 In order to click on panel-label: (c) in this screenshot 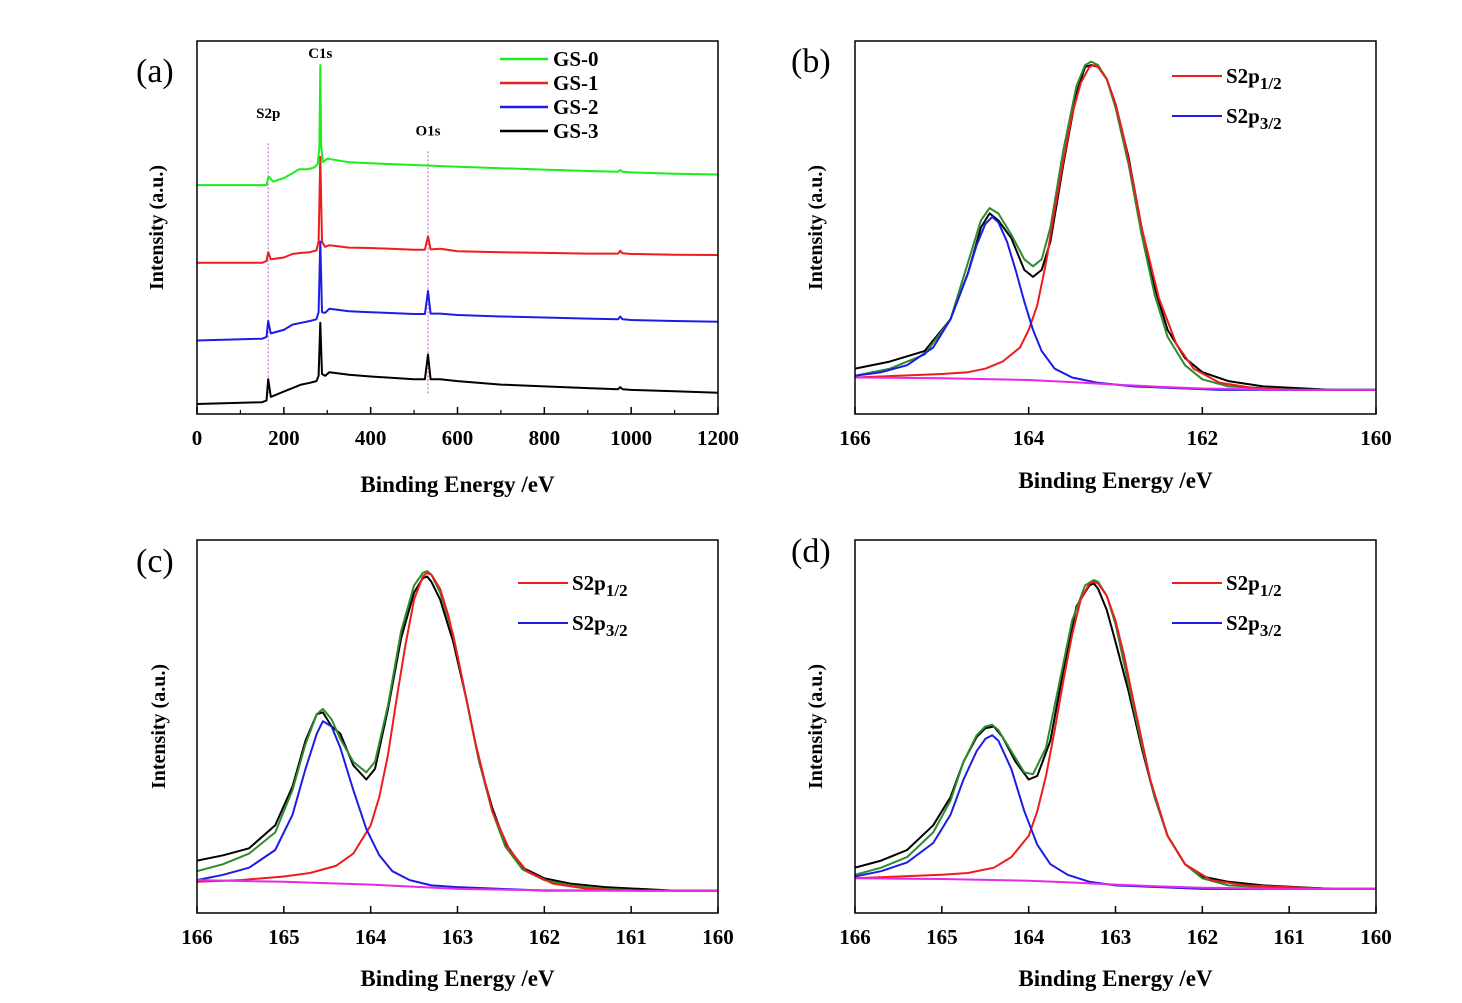, I will do `click(155, 561)`.